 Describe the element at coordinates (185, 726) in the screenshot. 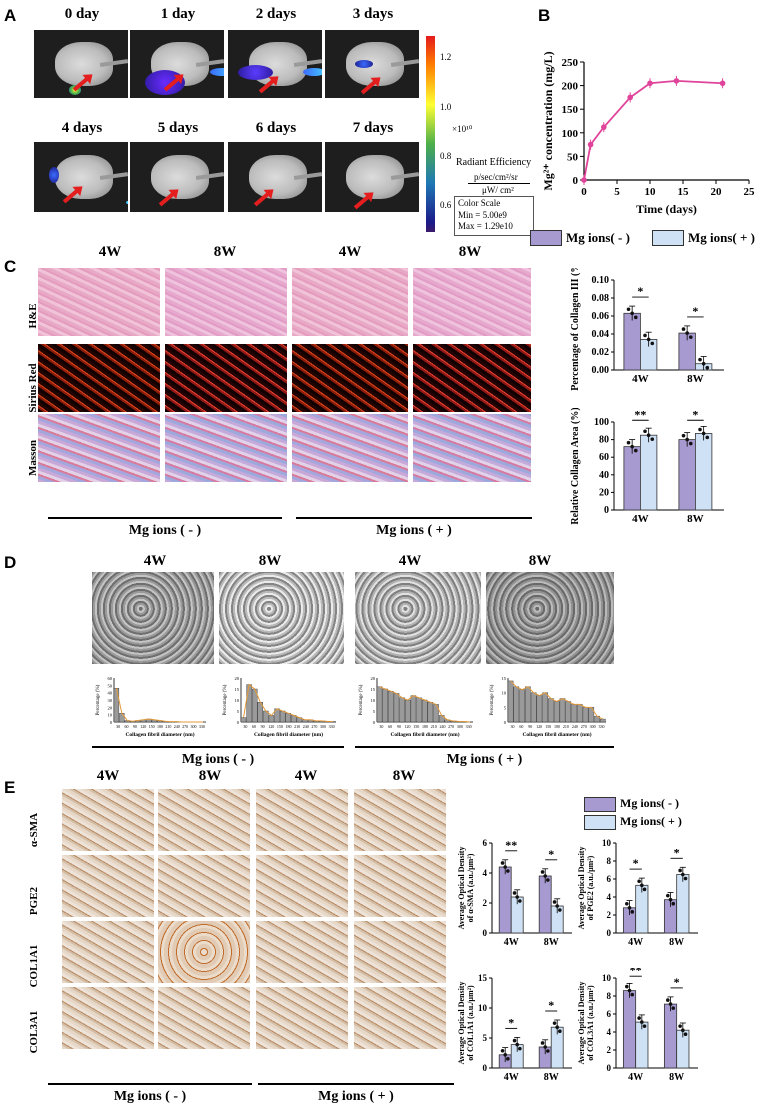

I see `x-tick-label: 270` at that location.